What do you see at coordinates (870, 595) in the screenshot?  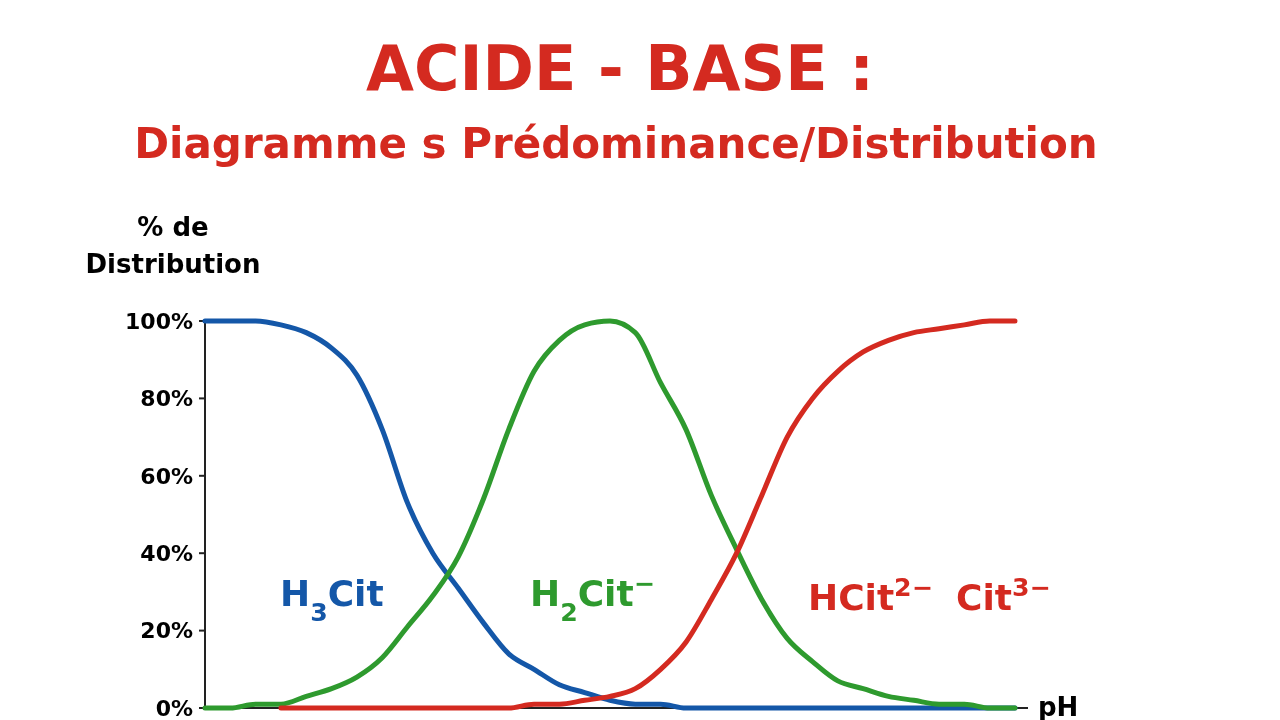 I see `annotation: HCit$^{2−}$` at bounding box center [870, 595].